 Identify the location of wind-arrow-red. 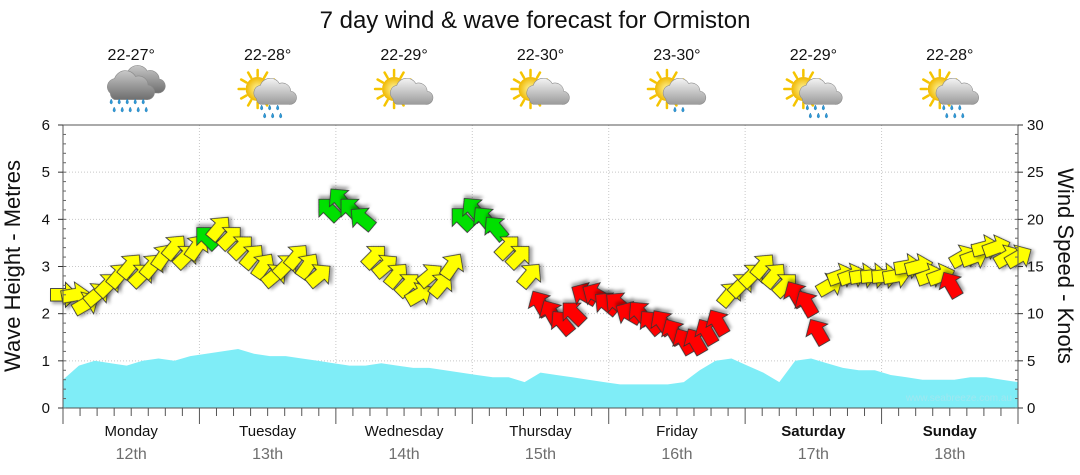
(951, 285).